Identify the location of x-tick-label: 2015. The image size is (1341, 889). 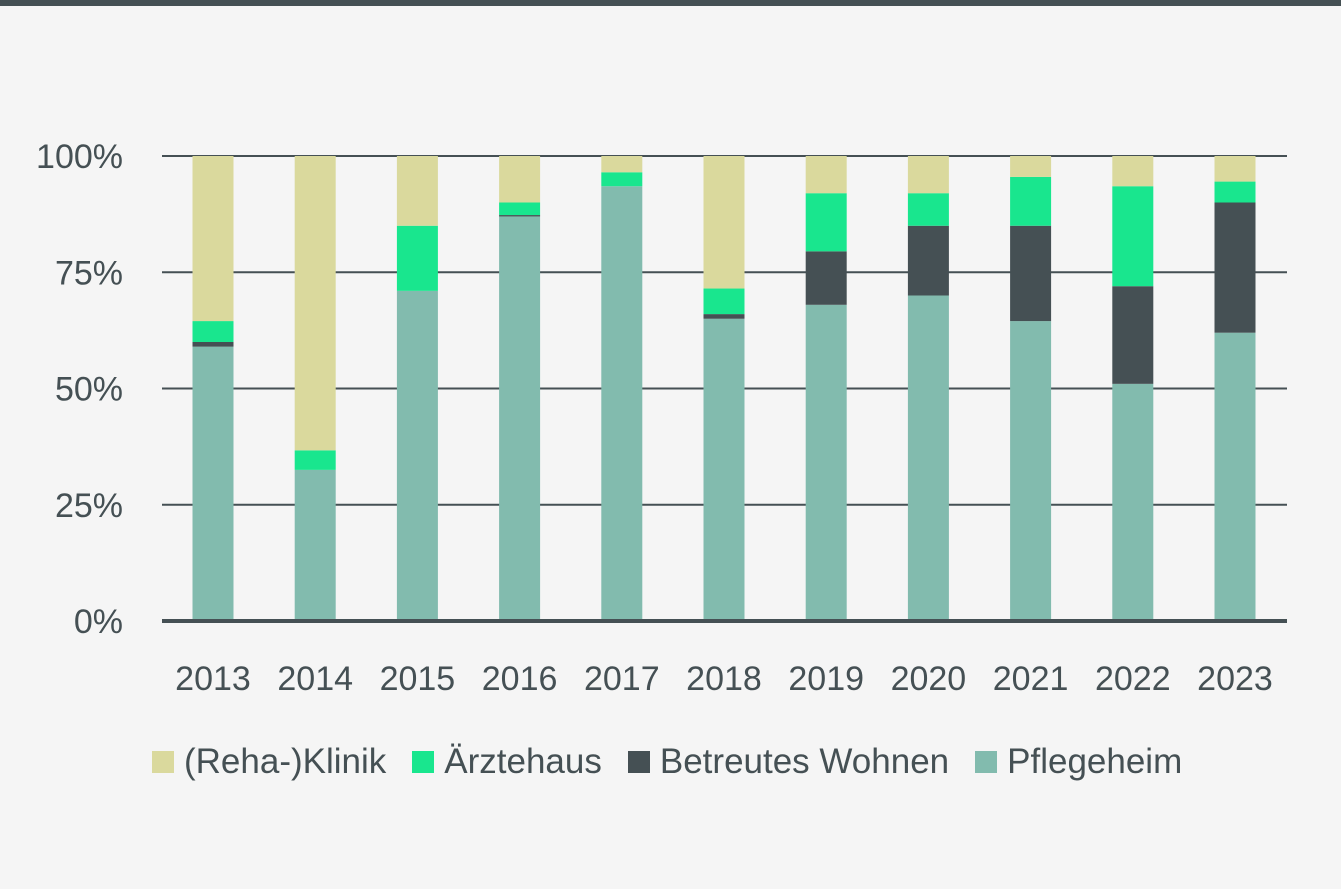
(418, 679).